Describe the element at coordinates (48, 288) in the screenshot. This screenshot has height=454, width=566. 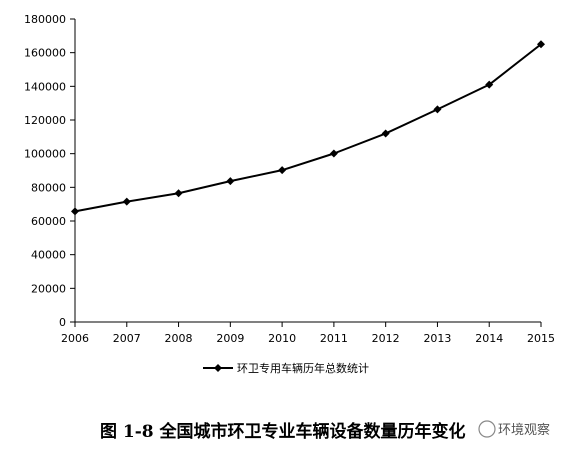
I see `y-tick-label: 20000` at that location.